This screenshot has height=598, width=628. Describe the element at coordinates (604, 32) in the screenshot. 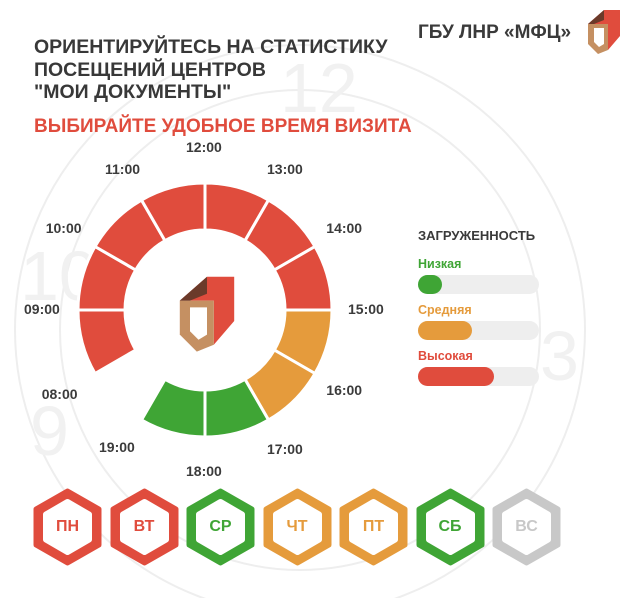

I see `mfc-logo-icon` at that location.